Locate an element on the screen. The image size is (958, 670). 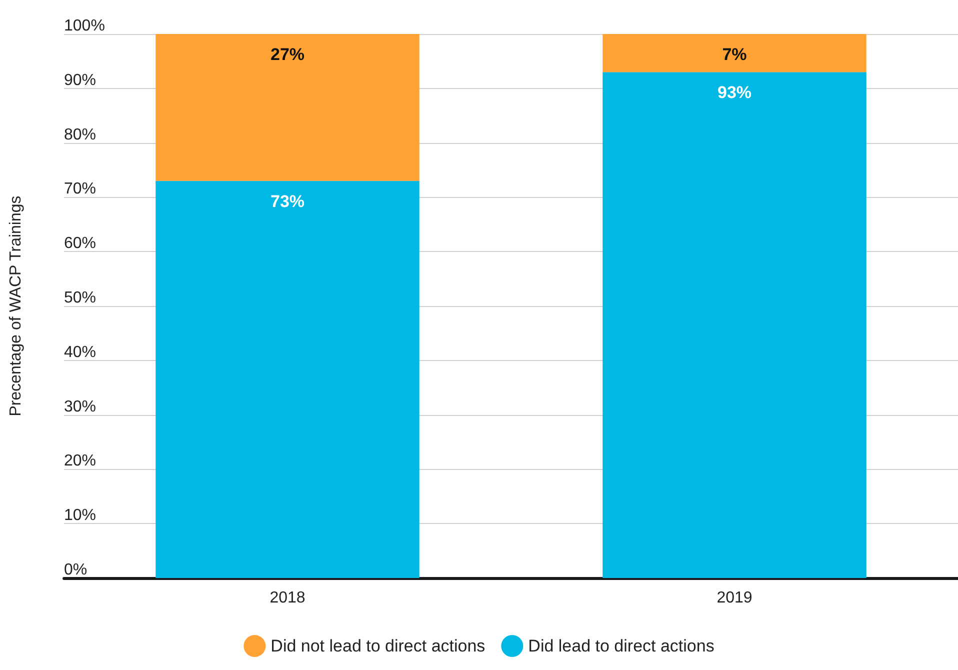
data-label: 7% is located at coordinates (734, 54).